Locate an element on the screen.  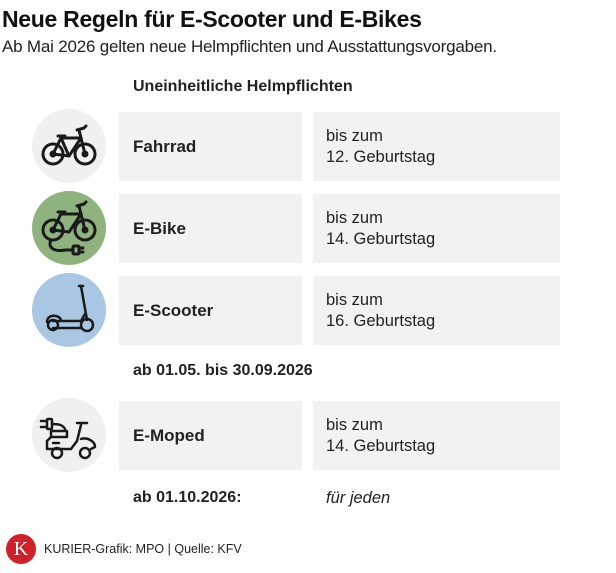
table-row-fahrrad: Fahrrad bis zum 12. Geburtstag is located at coordinates (308, 146).